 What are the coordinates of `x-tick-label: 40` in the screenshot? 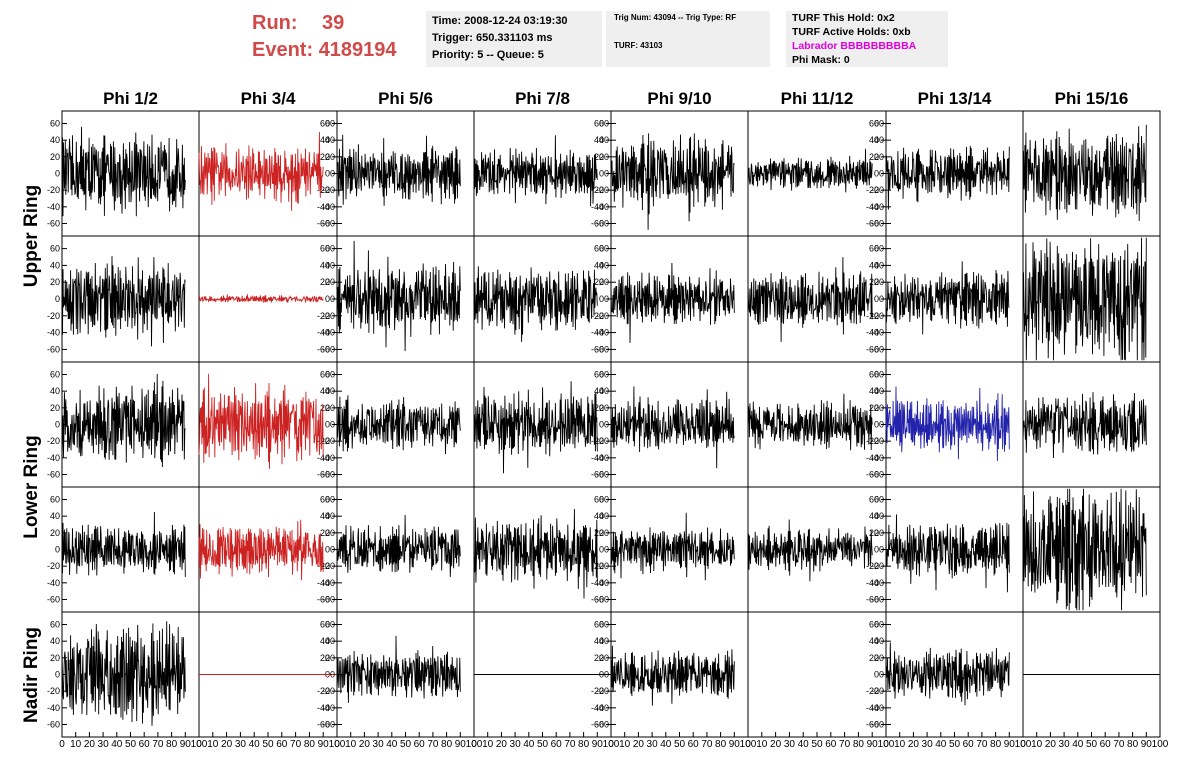 It's located at (255, 744).